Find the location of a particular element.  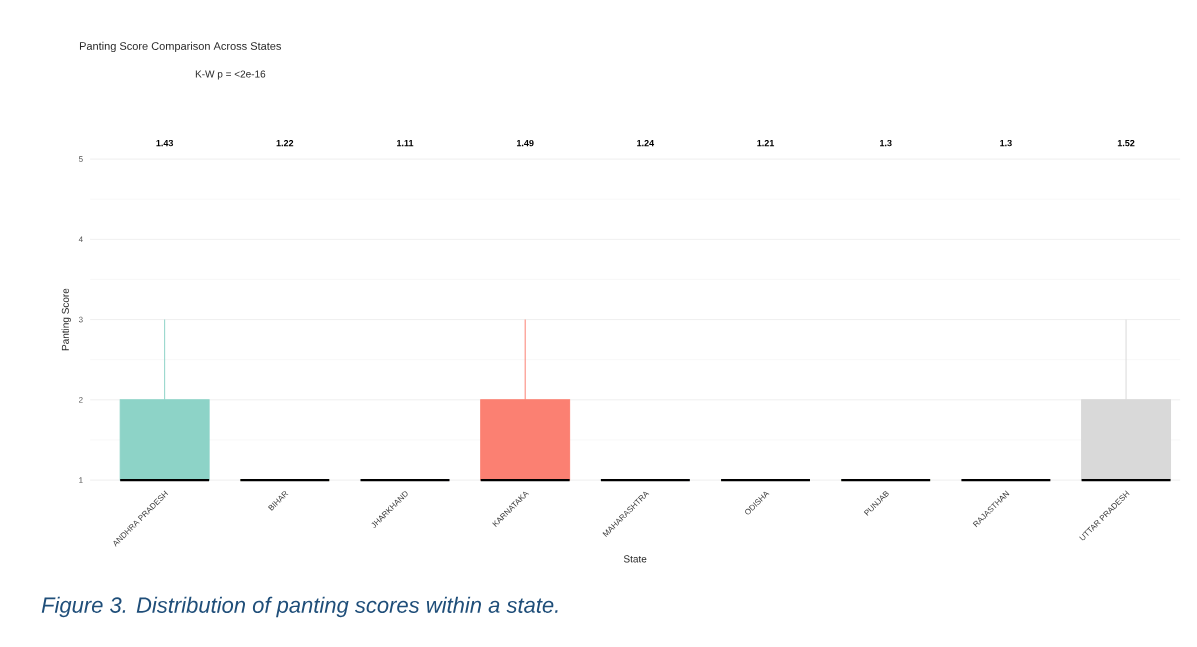

x-axis-title: State is located at coordinates (635, 559).